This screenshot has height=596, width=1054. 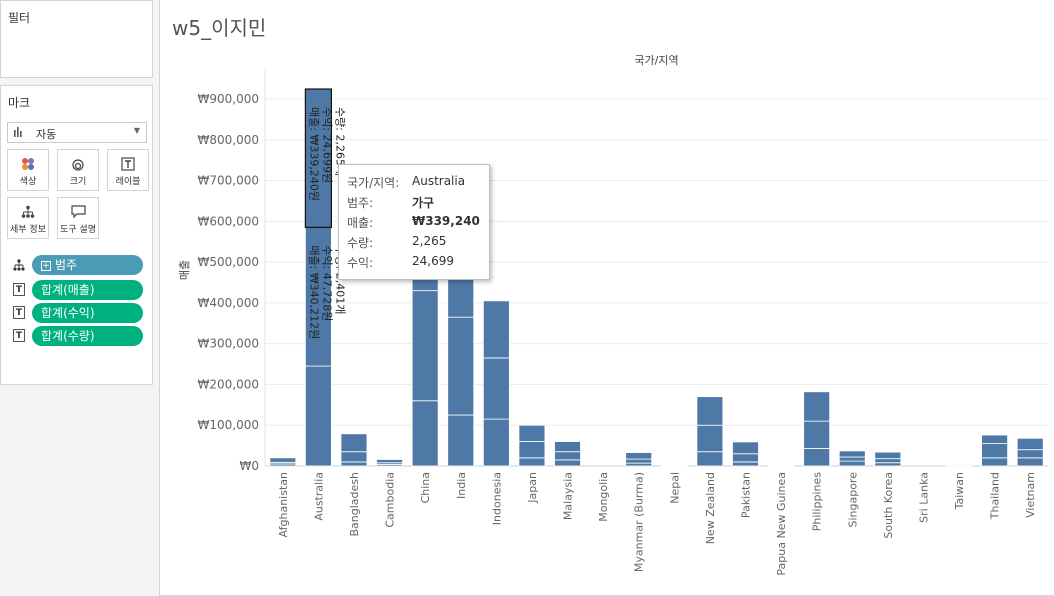 What do you see at coordinates (373, 183) in the screenshot?
I see `tooltip-key: 국가/지역:` at bounding box center [373, 183].